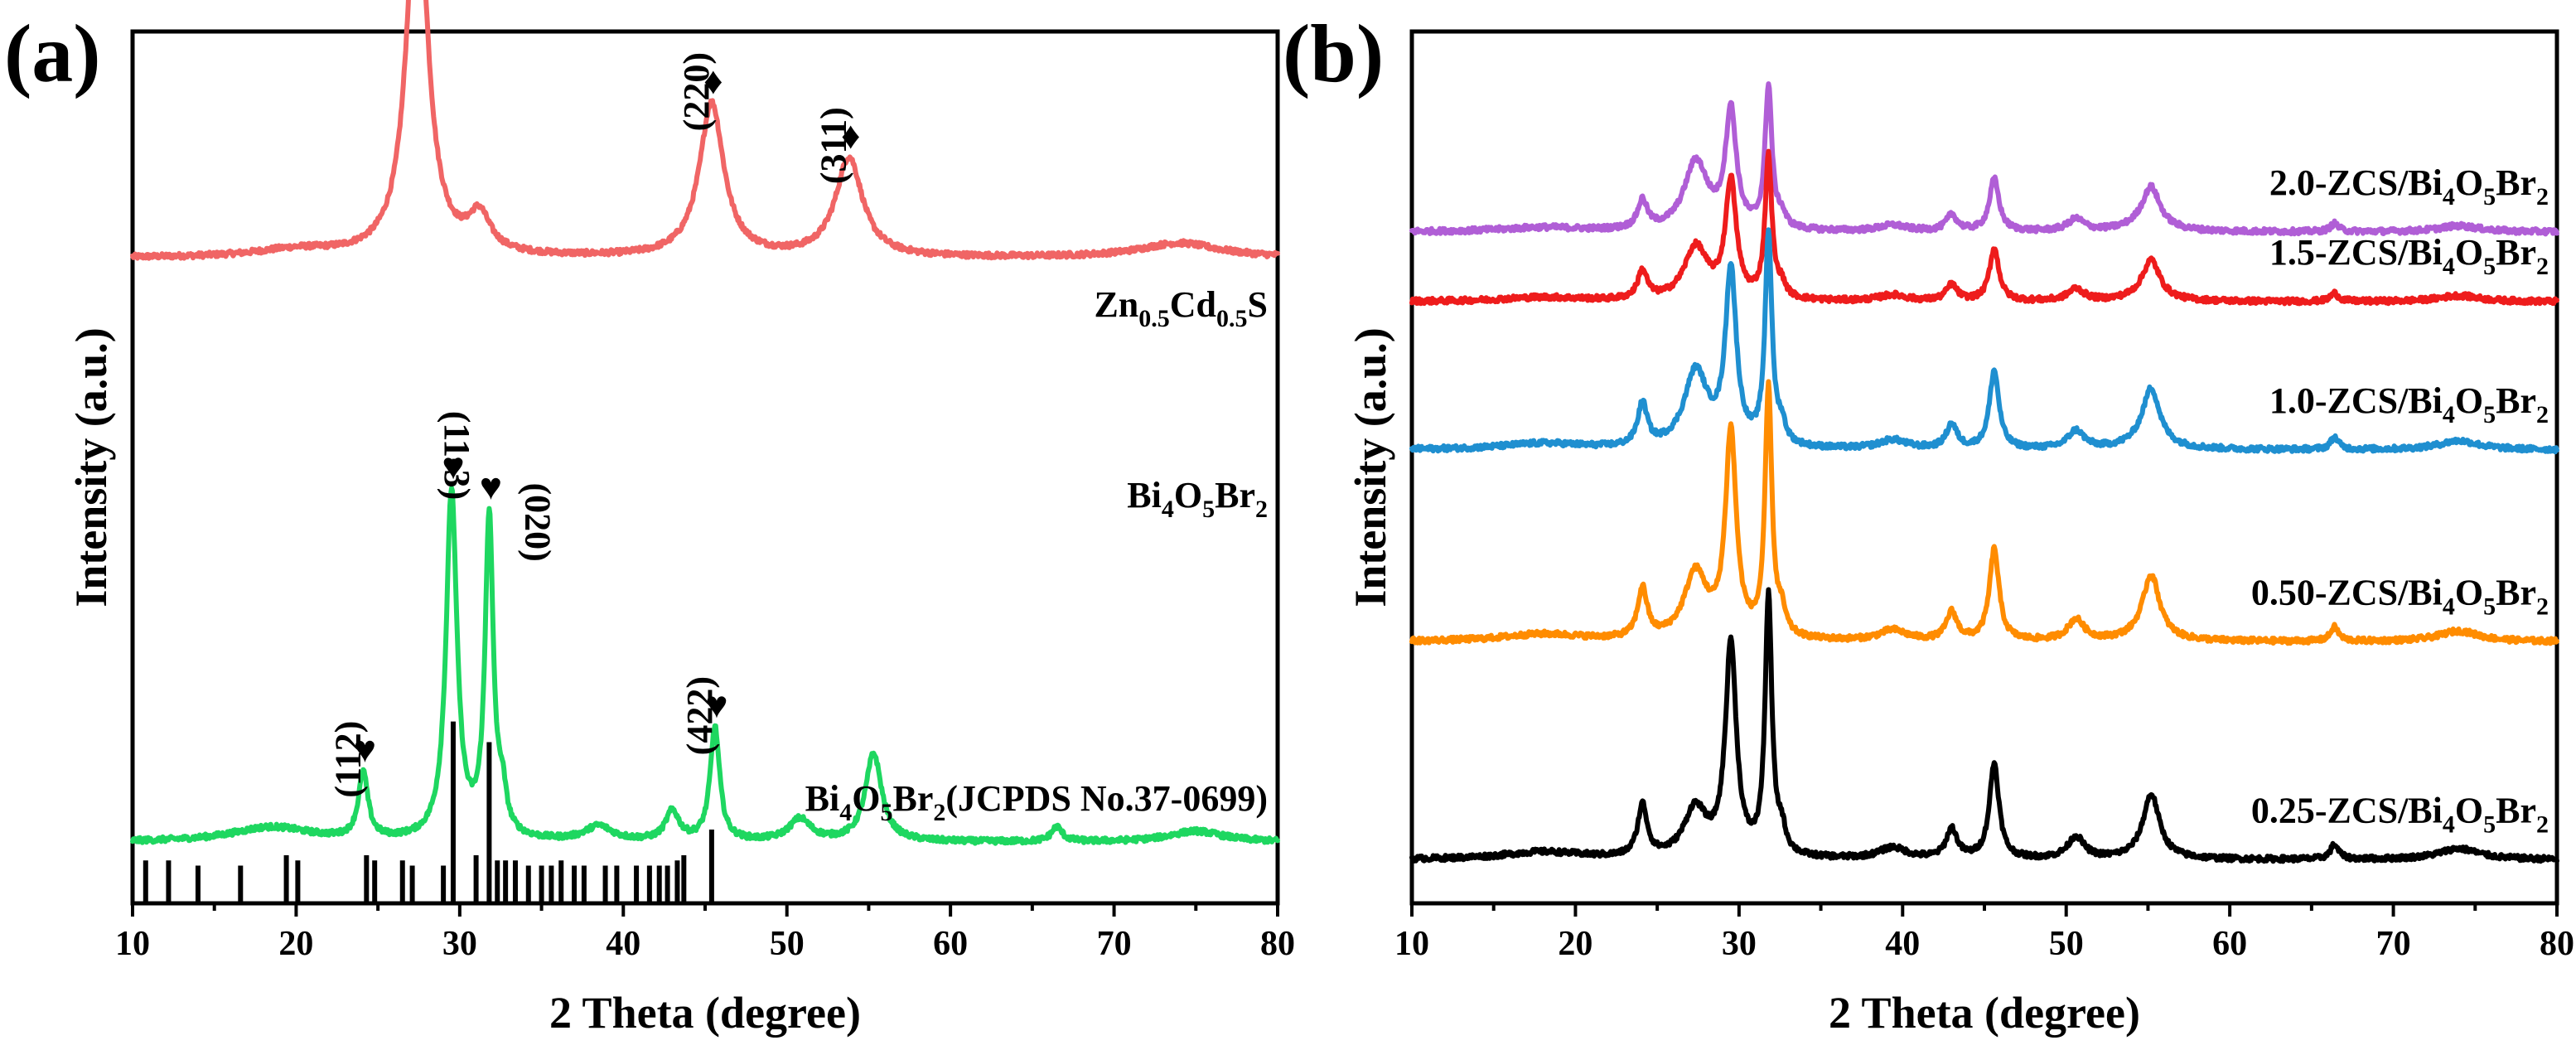 The width and height of the screenshot is (2576, 1050). I want to click on reference-label: Bi4O5Br2(JCPDS No.37-0699), so click(1036, 802).